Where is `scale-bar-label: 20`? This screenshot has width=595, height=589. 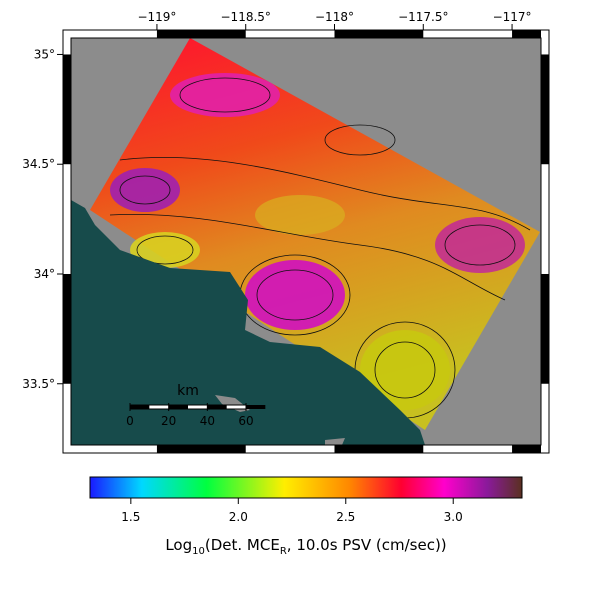
scale-bar-label: 20 is located at coordinates (168, 421).